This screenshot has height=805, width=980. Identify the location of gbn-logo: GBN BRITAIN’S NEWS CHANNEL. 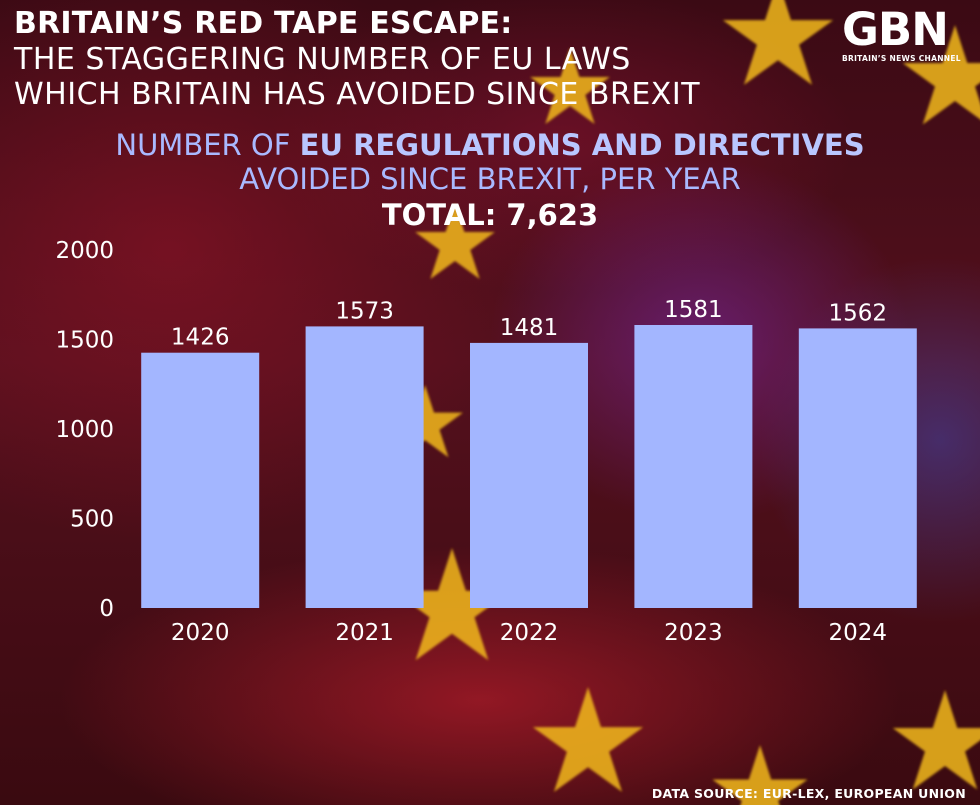
(906, 39).